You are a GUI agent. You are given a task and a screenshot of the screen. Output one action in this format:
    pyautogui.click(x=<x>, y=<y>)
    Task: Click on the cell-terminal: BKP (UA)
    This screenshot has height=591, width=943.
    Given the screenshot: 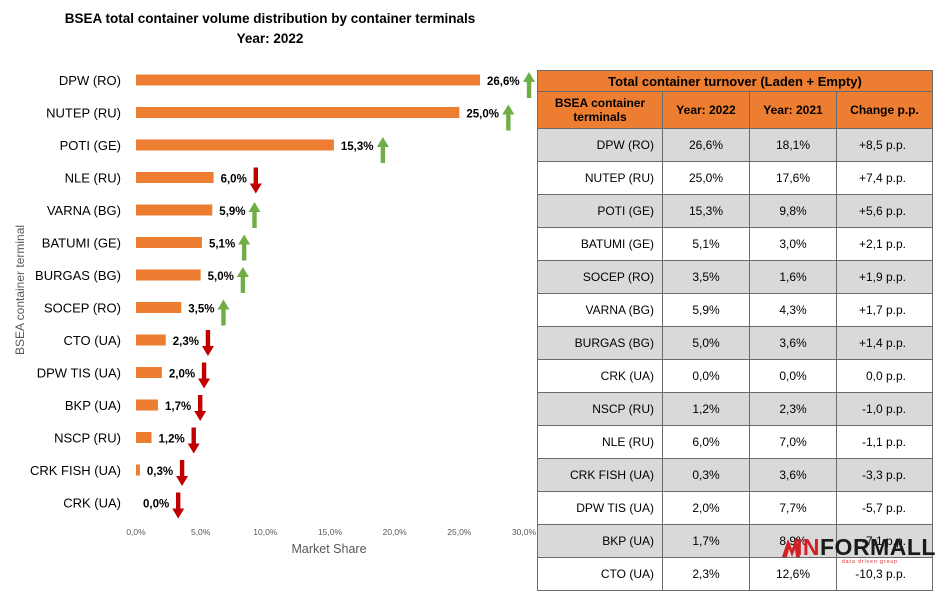 What is the action you would take?
    pyautogui.click(x=600, y=541)
    